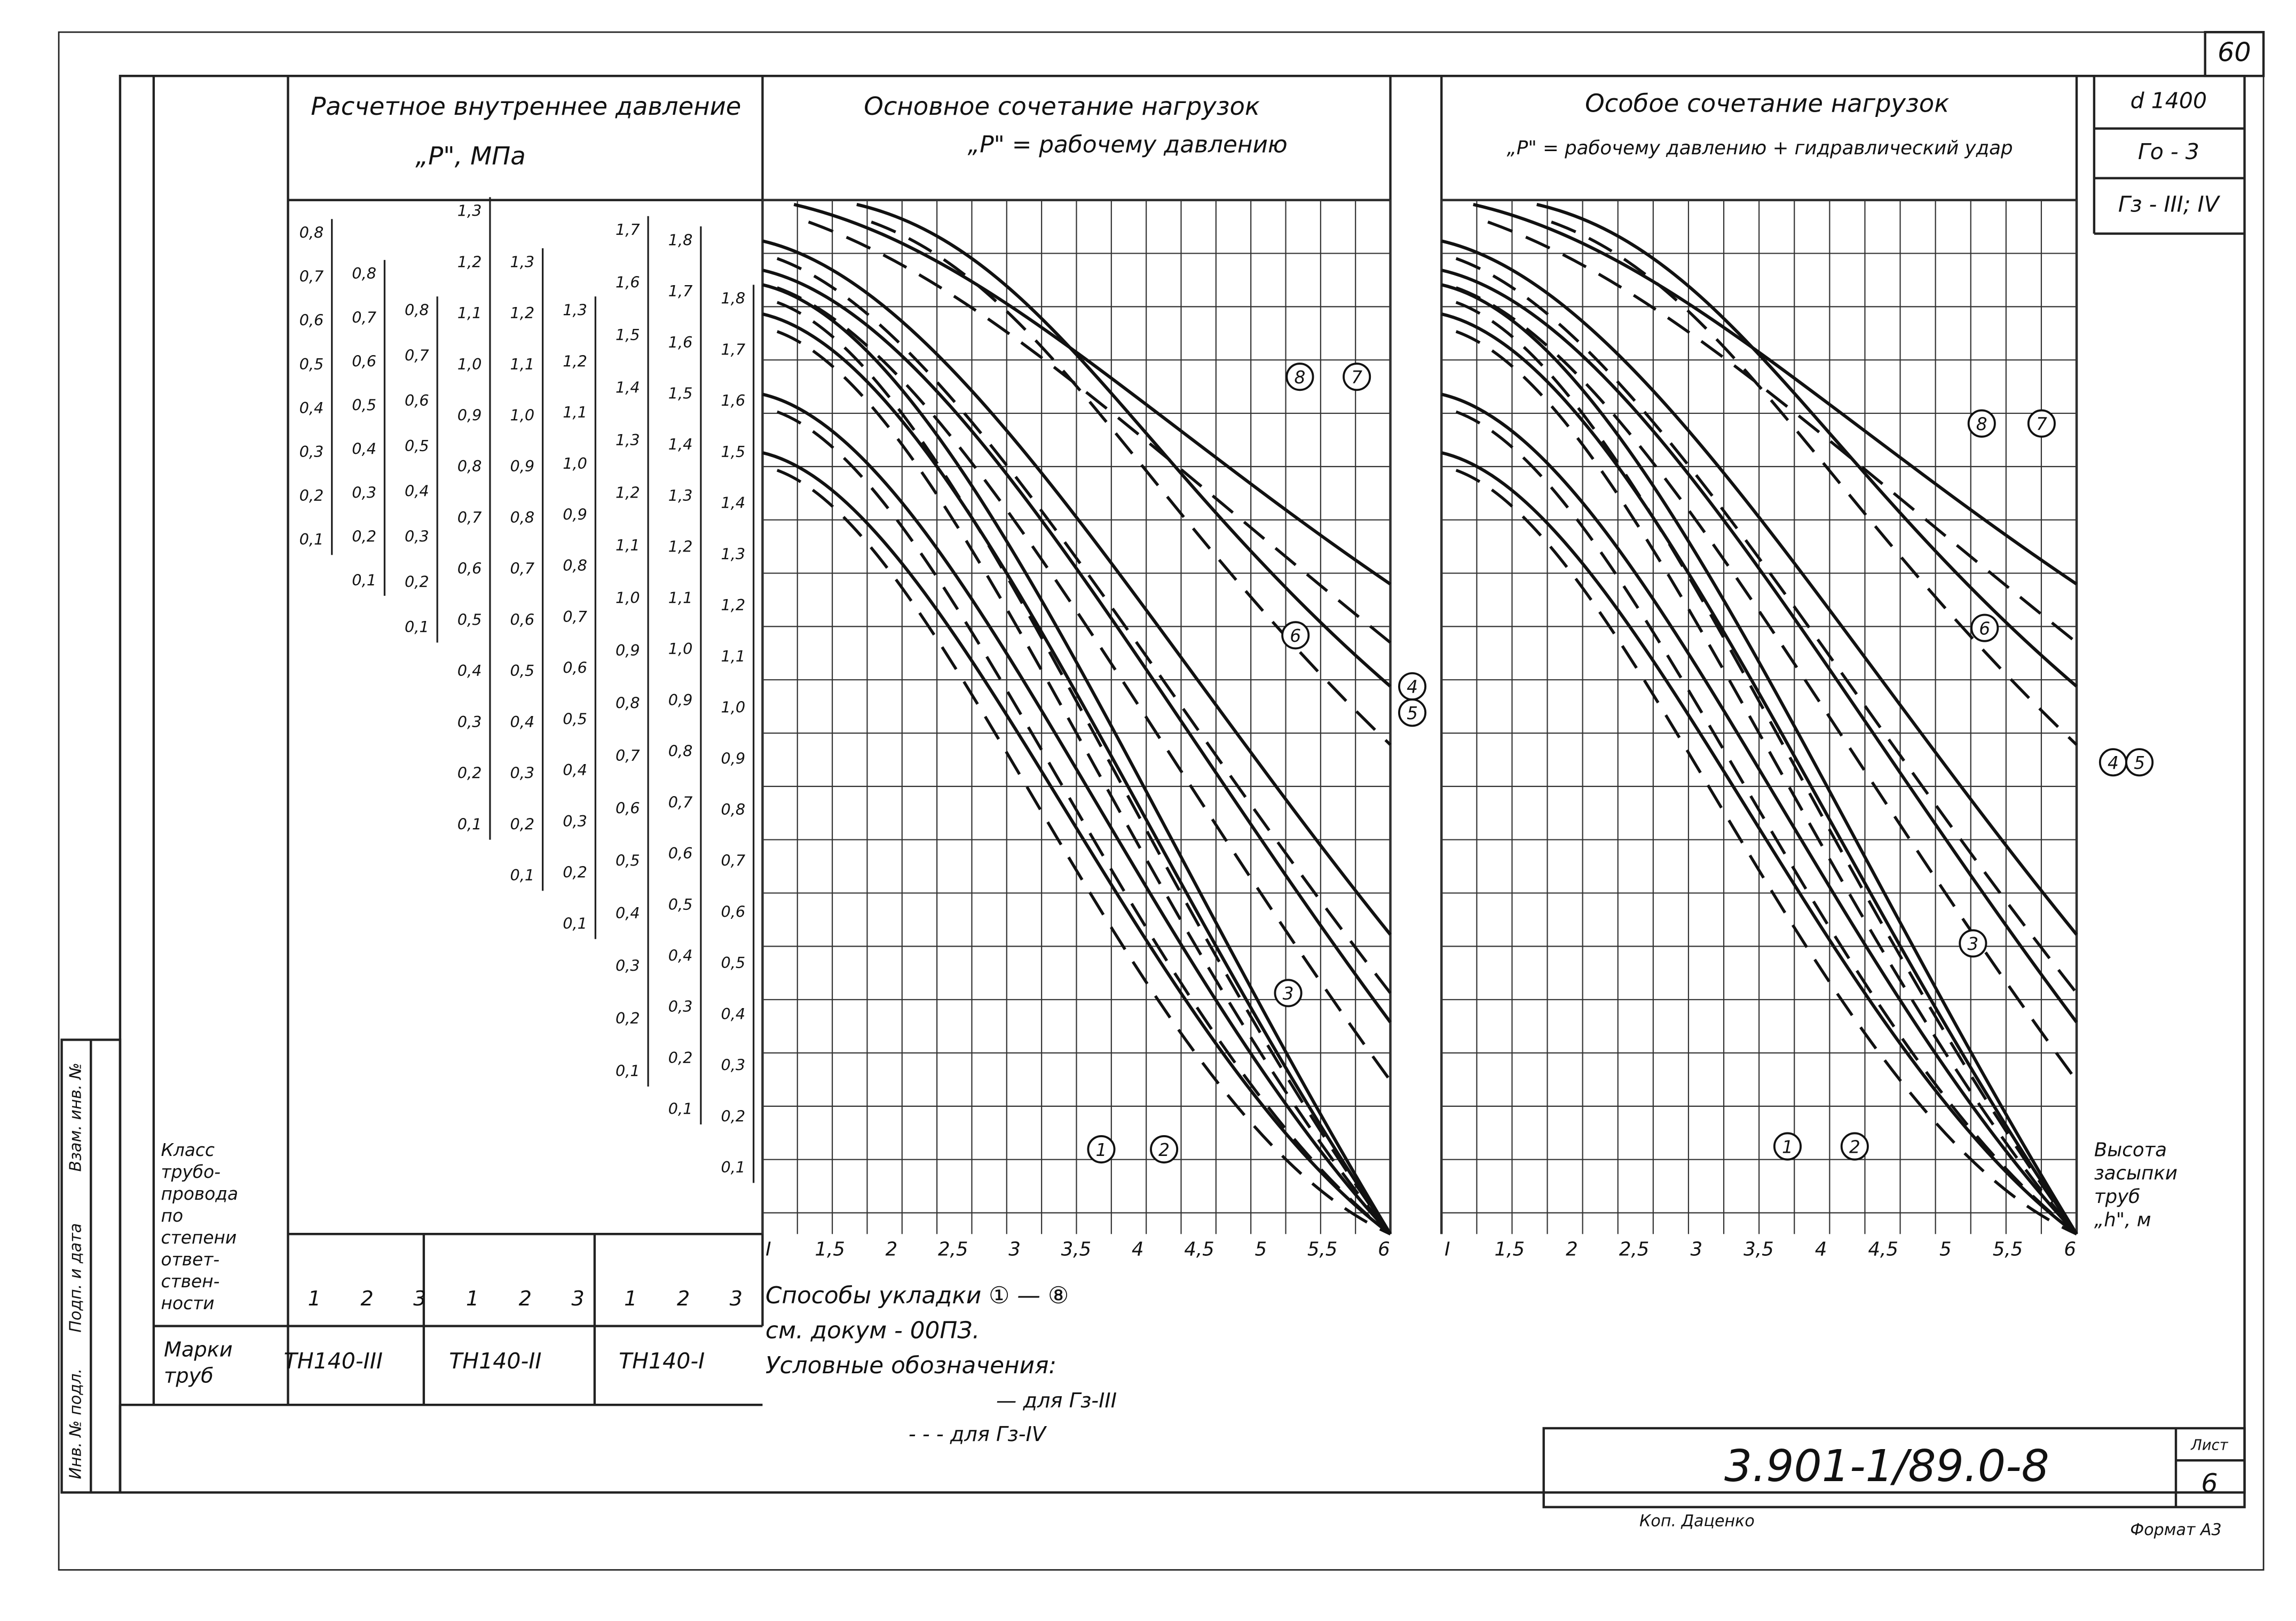 The height and width of the screenshot is (1621, 2296). What do you see at coordinates (628, 440) in the screenshot?
I see `scale-tick-label: 1,3` at bounding box center [628, 440].